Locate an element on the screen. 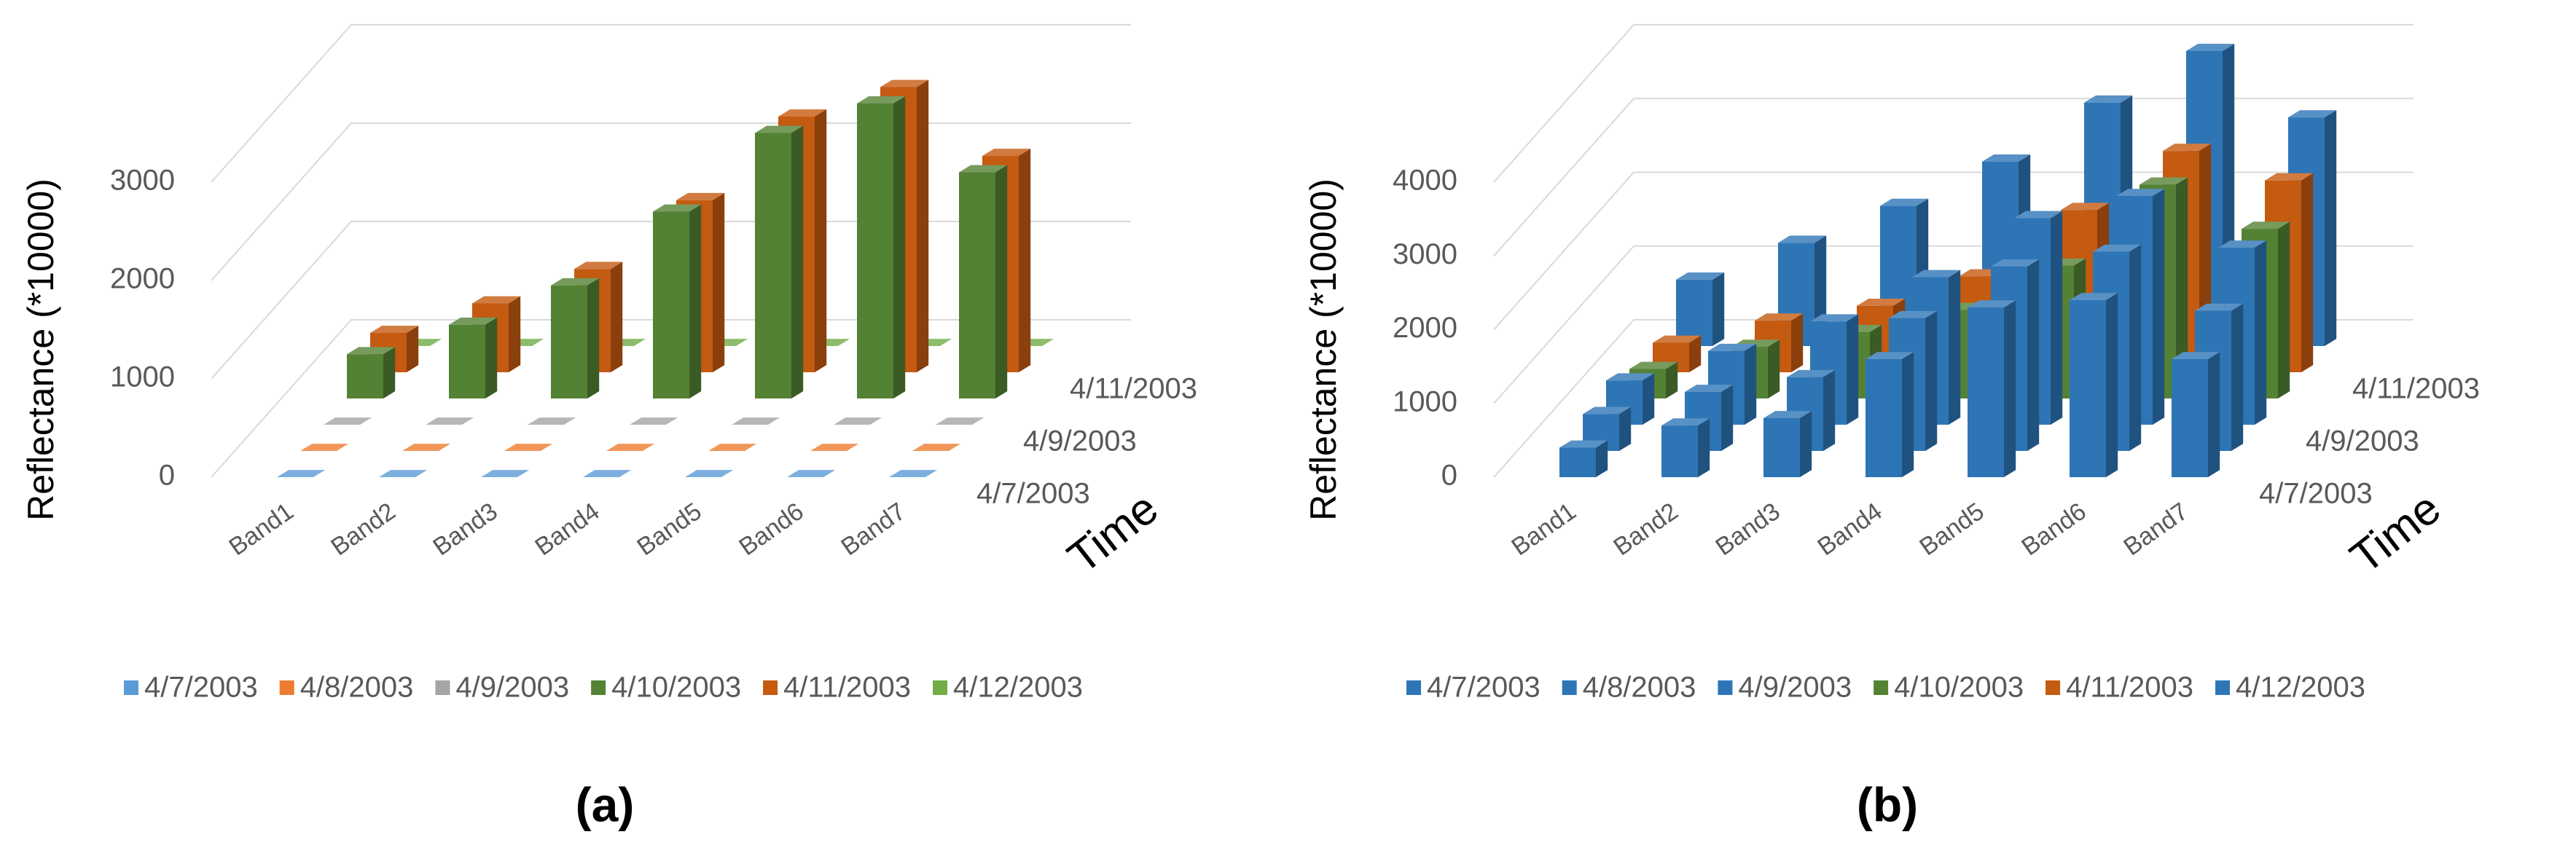 Image resolution: width=2576 pixels, height=864 pixels. y-tick-label: 0 is located at coordinates (167, 476).